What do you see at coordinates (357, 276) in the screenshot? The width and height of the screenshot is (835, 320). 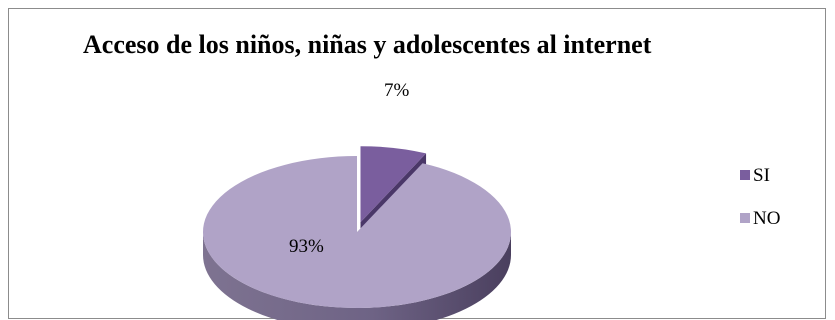 I see `pie-slice-side-no` at bounding box center [357, 276].